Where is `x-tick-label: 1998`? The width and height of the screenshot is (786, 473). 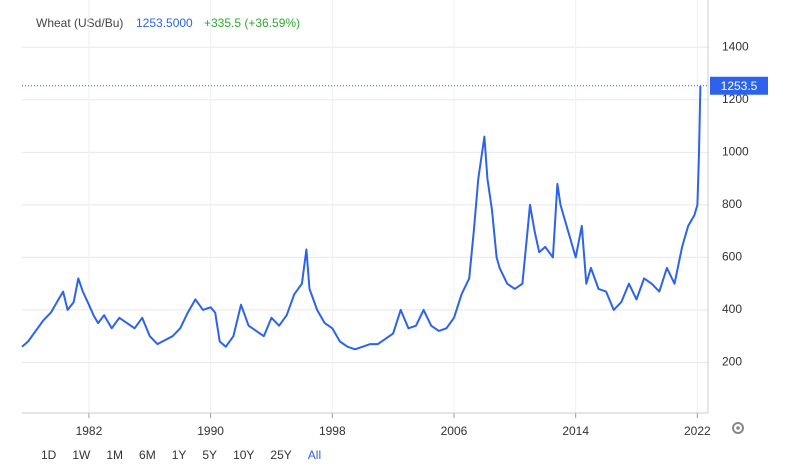 x-tick-label: 1998 is located at coordinates (332, 431).